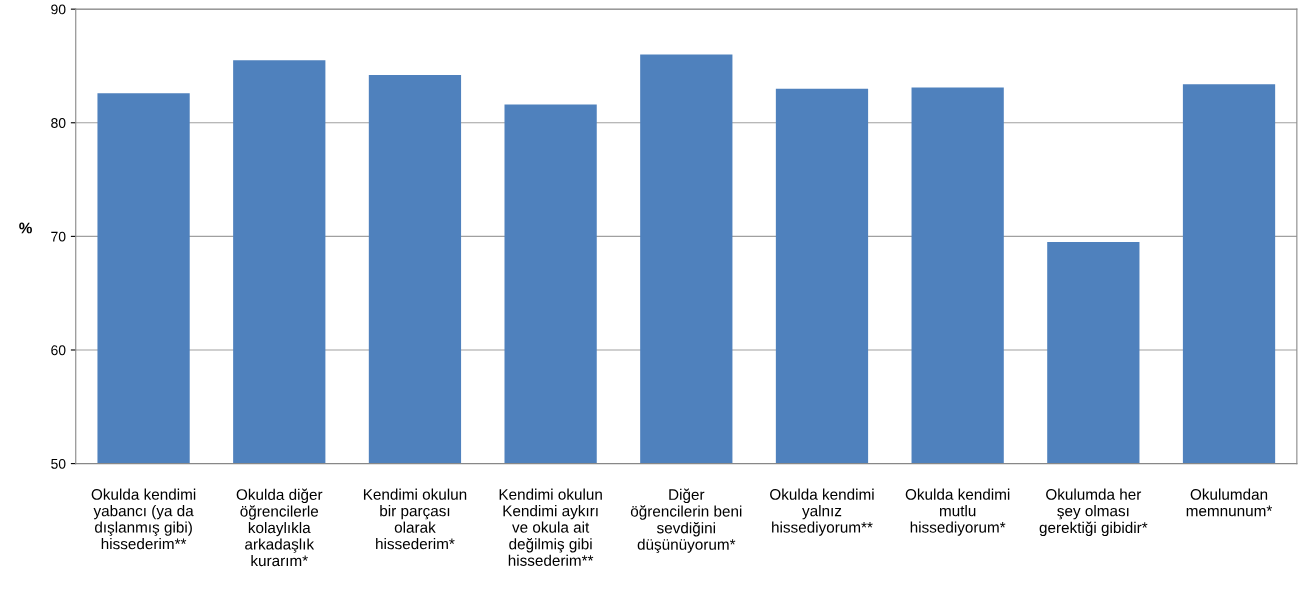  What do you see at coordinates (1093, 512) in the screenshot?
I see `x-tick-label: Okulumda her şey olması gerektiği gibidir*` at bounding box center [1093, 512].